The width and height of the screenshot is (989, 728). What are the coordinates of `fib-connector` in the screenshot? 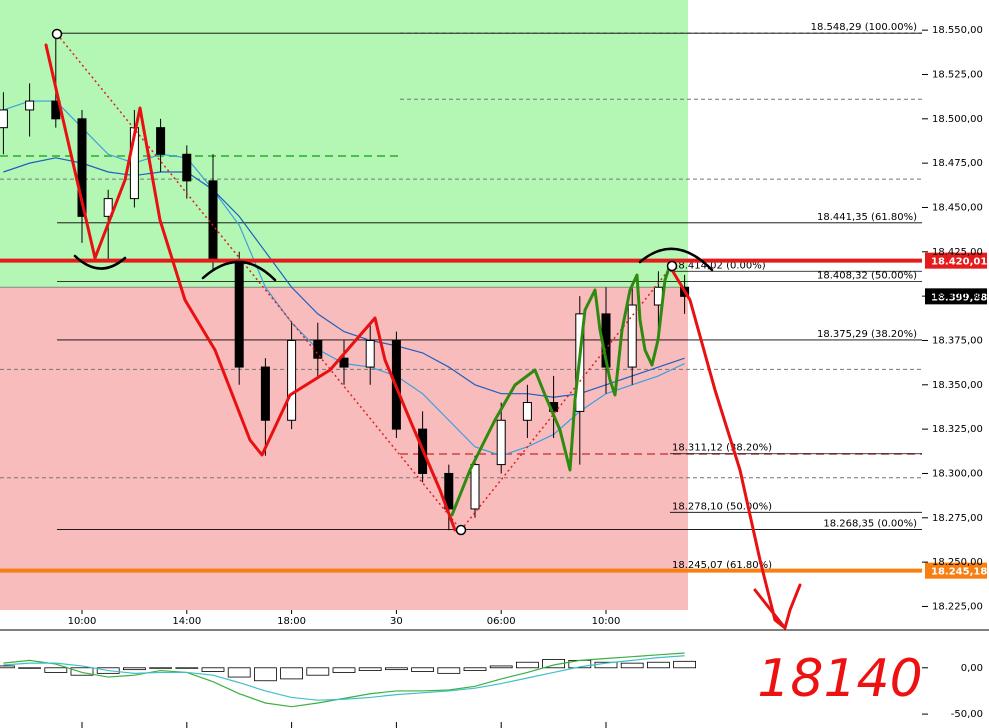 It's located at (566, 398).